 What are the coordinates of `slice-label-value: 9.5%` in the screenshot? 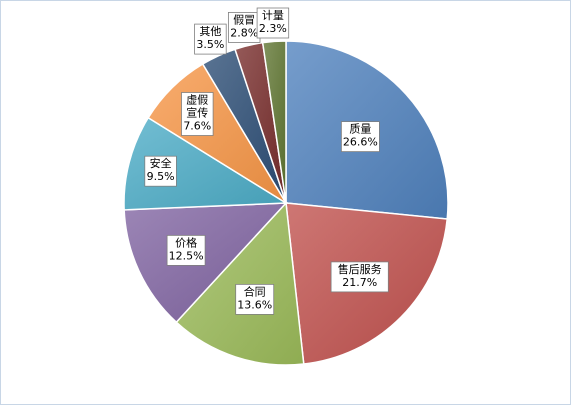 It's located at (161, 176).